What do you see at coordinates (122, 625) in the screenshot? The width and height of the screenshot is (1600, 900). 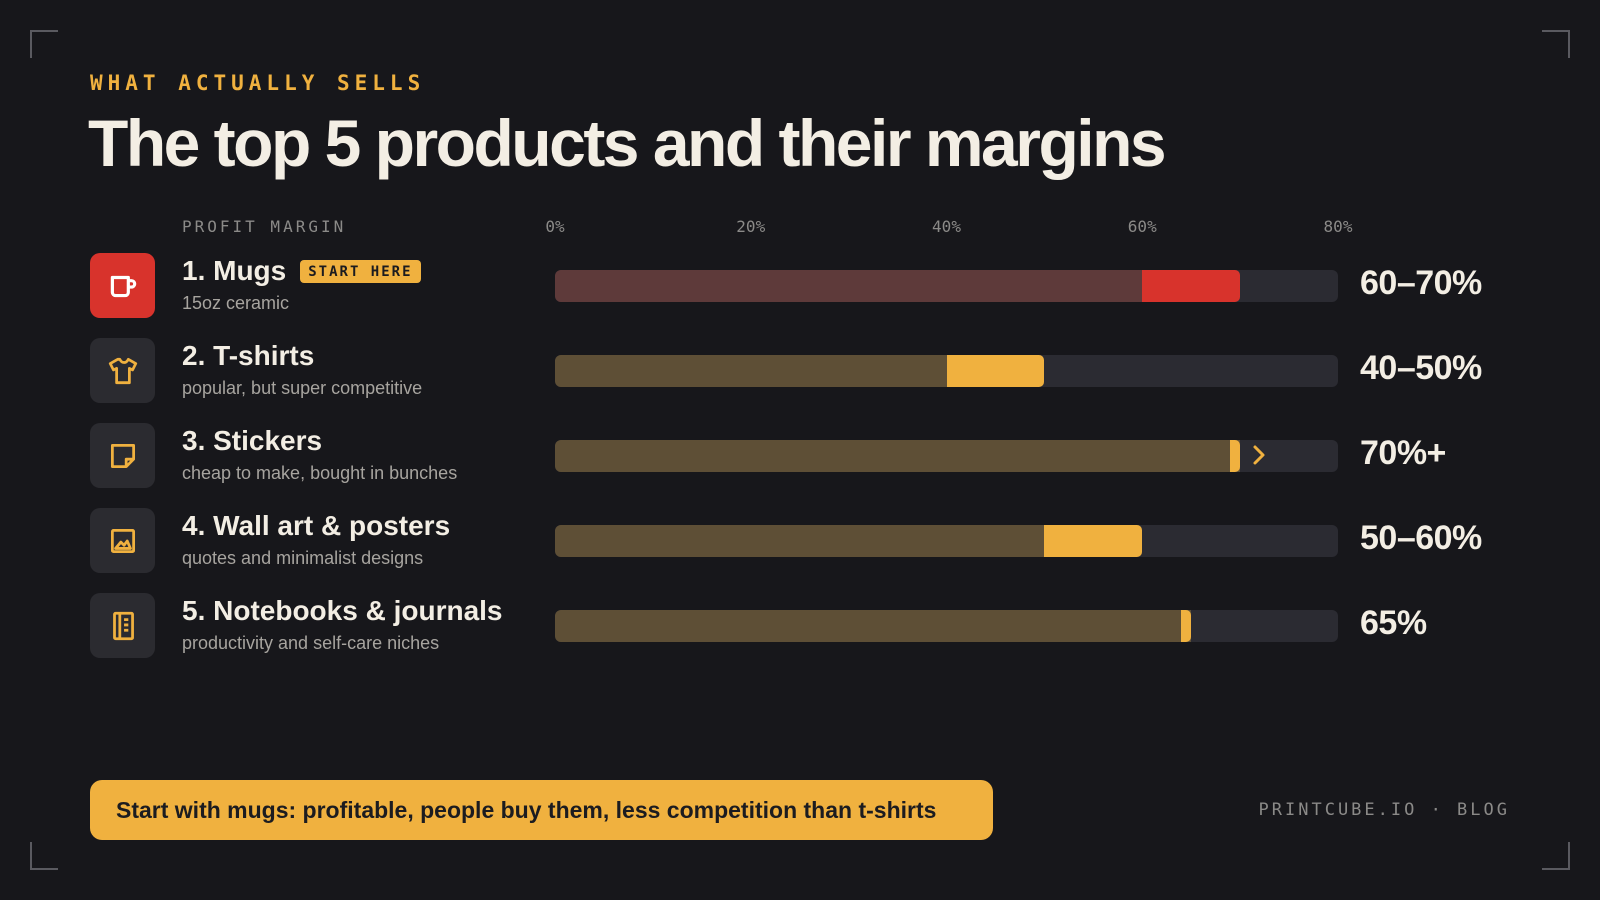 I see `notebook-icon` at bounding box center [122, 625].